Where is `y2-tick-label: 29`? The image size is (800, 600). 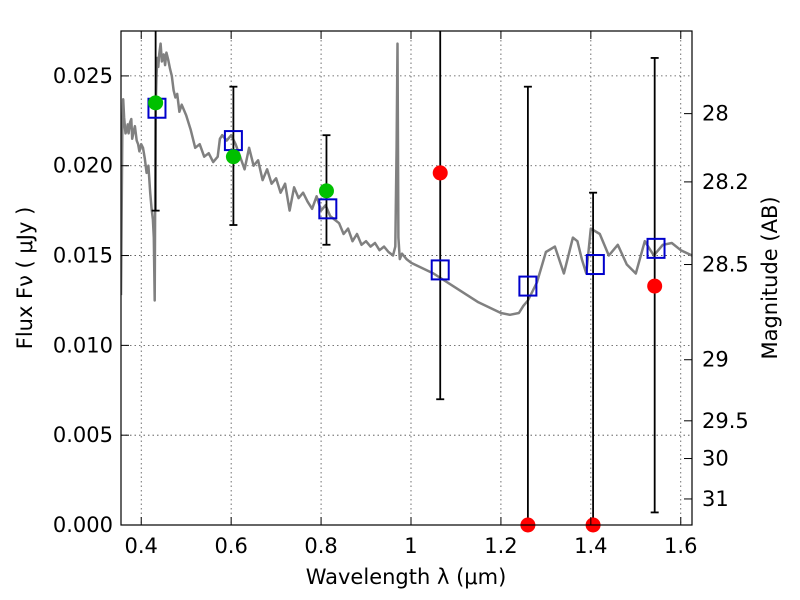
y2-tick-label: 29 is located at coordinates (715, 360).